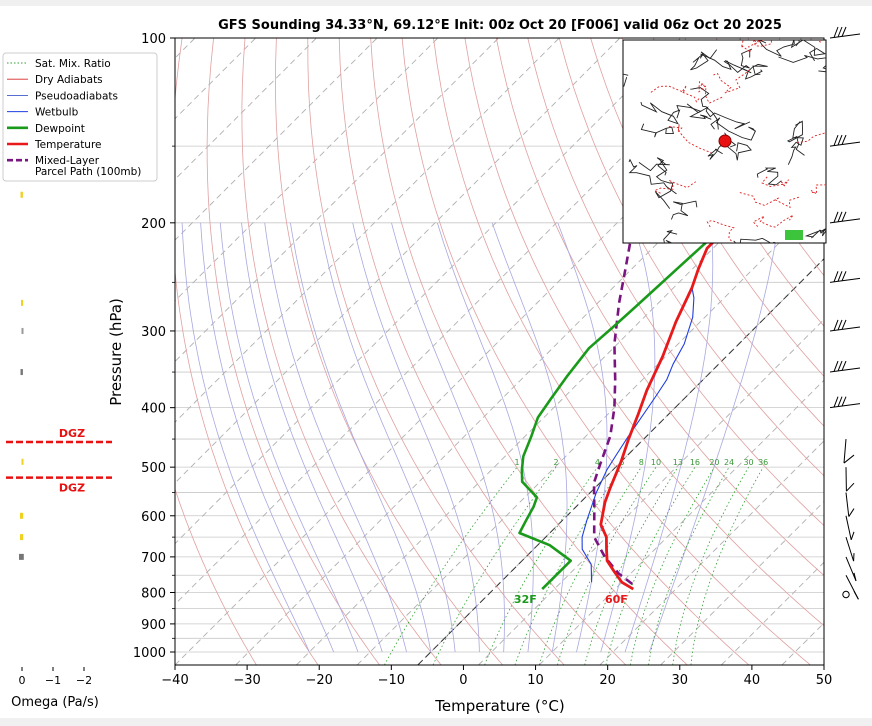  Describe the element at coordinates (463, 680) in the screenshot. I see `x-tick-label: 0` at that location.